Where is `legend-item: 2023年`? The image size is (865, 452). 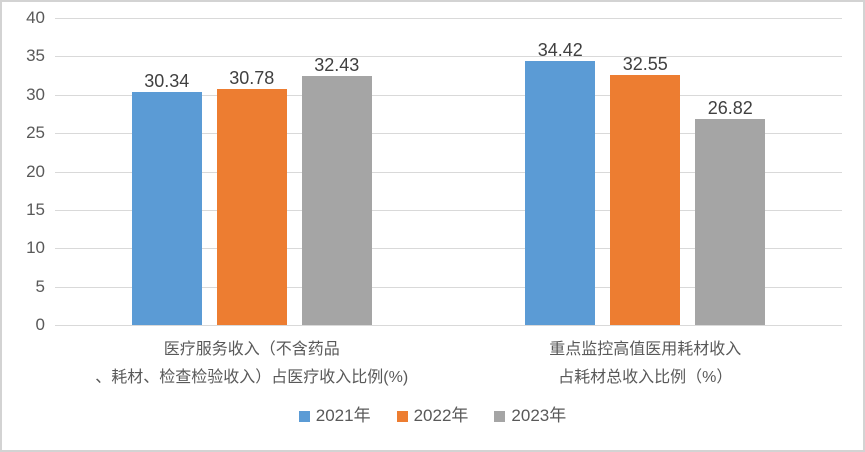
legend-item: 2023年 is located at coordinates (530, 416).